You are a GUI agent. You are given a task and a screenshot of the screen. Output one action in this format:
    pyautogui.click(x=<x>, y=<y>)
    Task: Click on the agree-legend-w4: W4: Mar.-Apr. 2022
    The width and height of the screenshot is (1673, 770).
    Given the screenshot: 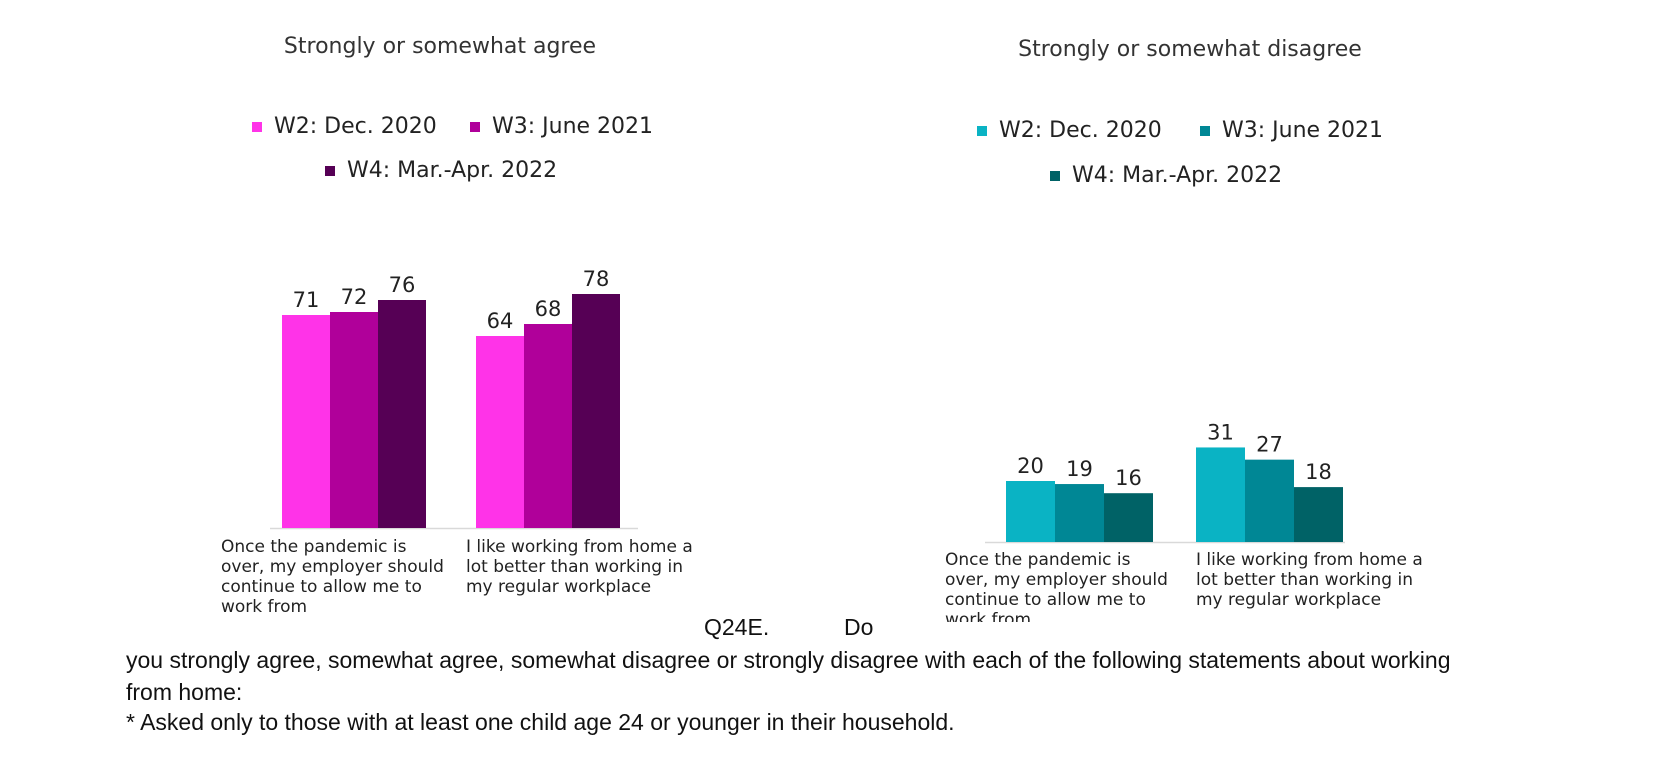 What is the action you would take?
    pyautogui.click(x=441, y=170)
    